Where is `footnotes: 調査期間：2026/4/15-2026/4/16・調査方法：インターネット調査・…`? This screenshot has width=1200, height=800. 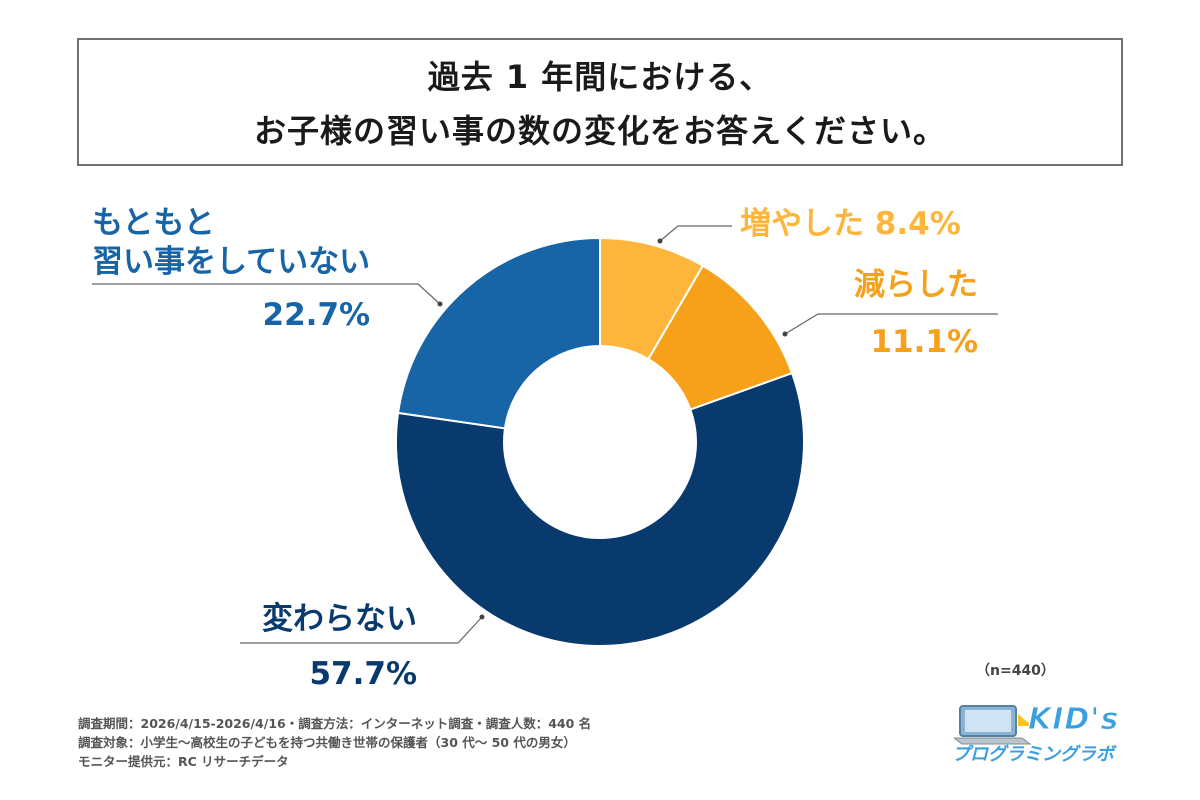 footnotes: 調査期間：2026/4/15-2026/4/16・調査方法：インターネット調査・… is located at coordinates (334, 742).